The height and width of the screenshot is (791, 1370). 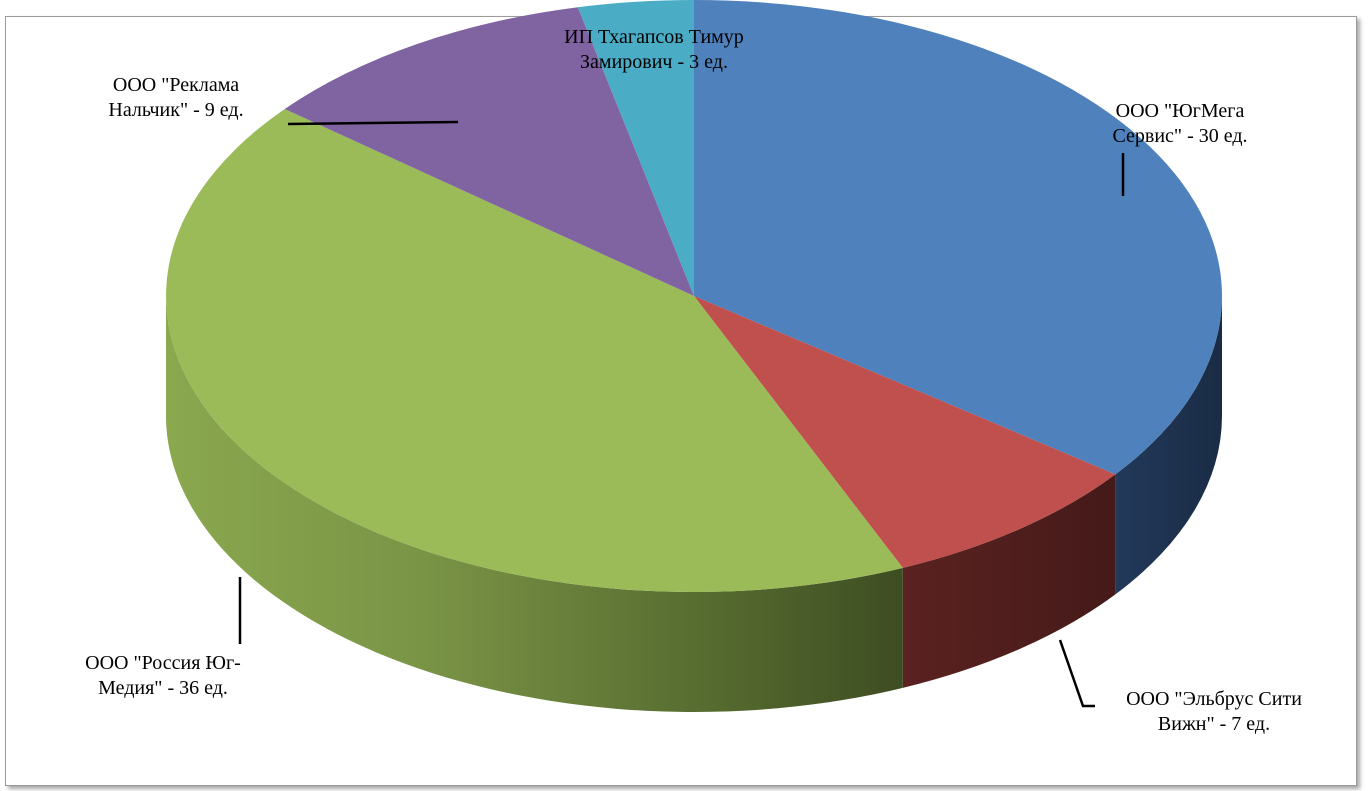 What do you see at coordinates (163, 688) in the screenshot?
I see `data-label-2-line-1: Медия" - 36 ед.` at bounding box center [163, 688].